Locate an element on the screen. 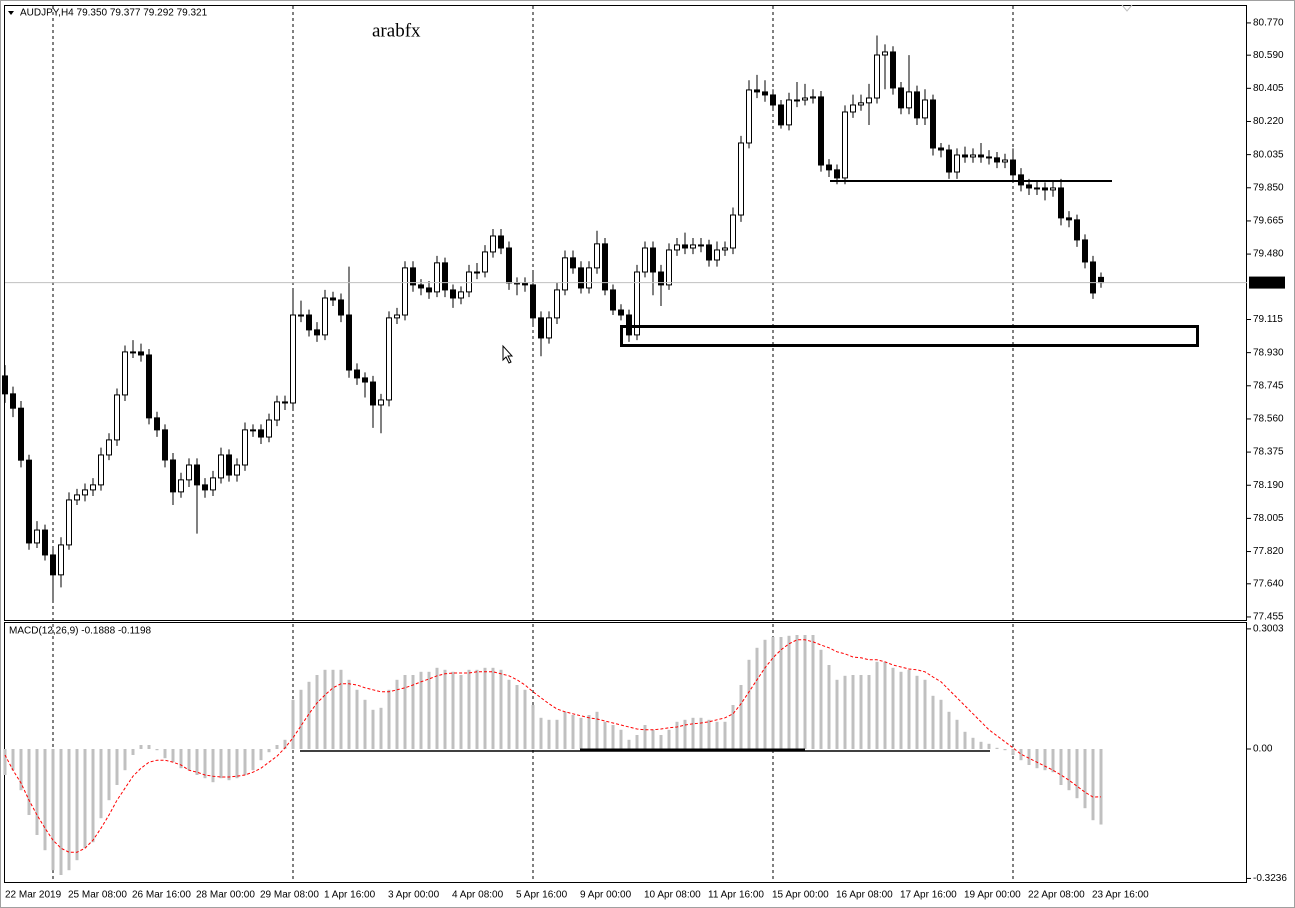  shift-marker is located at coordinates (1127, 8).